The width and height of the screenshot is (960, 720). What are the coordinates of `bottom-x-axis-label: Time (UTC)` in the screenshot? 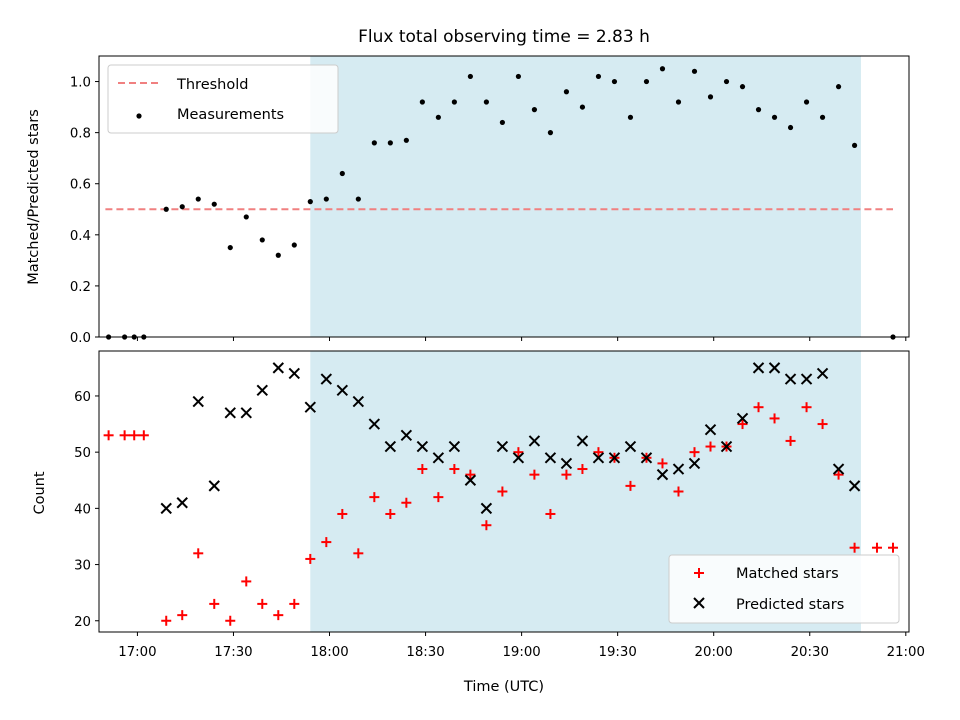 It's located at (503, 687).